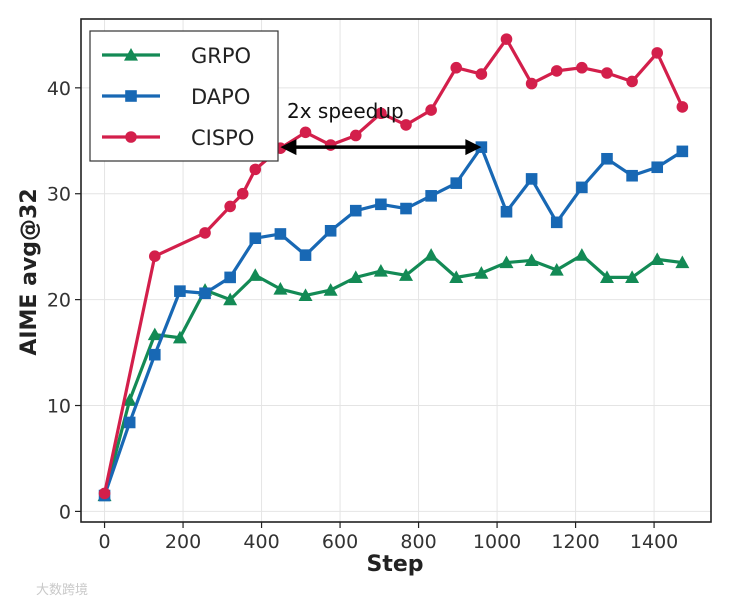 Image resolution: width=748 pixels, height=604 pixels. Describe the element at coordinates (59, 89) in the screenshot. I see `y-tick-label: 40` at that location.